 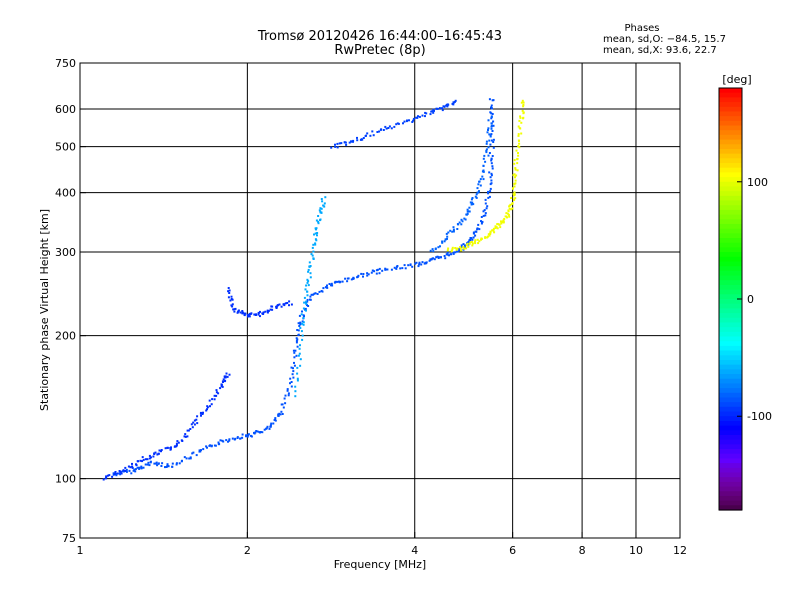 What do you see at coordinates (247, 550) in the screenshot?
I see `x-tick-label: 2` at bounding box center [247, 550].